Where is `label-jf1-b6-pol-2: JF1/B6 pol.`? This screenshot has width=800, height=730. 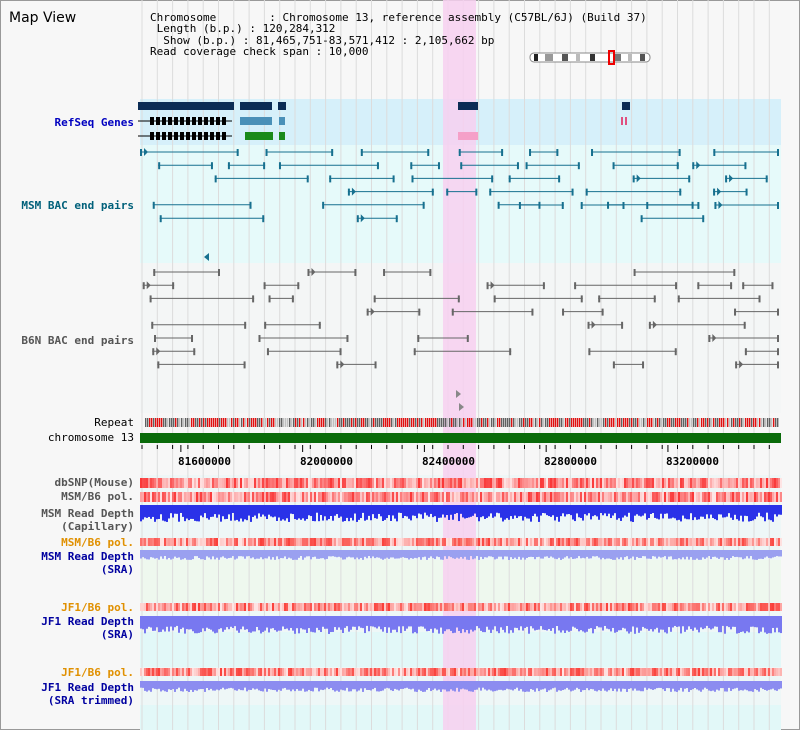 label-jf1-b6-pol-2: JF1/B6 pol. is located at coordinates (97, 672).